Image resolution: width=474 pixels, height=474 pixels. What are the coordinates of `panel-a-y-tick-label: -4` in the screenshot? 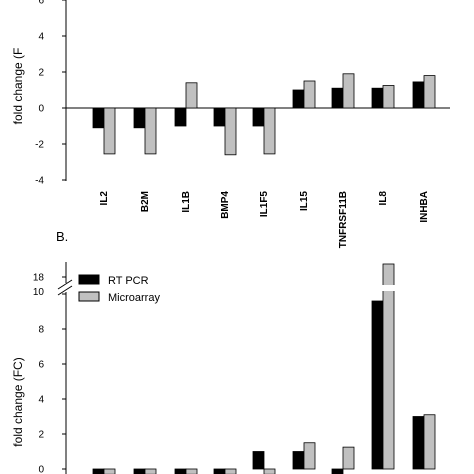 It's located at (39, 181).